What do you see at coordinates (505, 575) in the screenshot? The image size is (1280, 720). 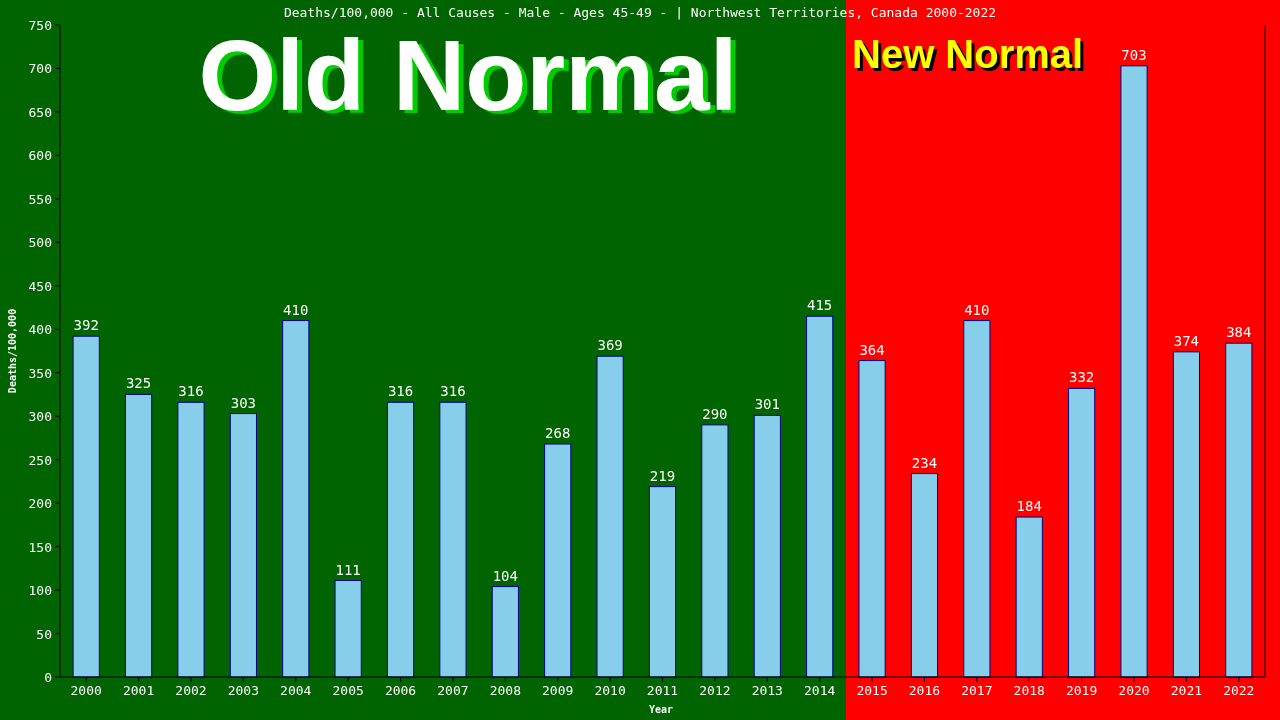 I see `data-label: 104` at bounding box center [505, 575].